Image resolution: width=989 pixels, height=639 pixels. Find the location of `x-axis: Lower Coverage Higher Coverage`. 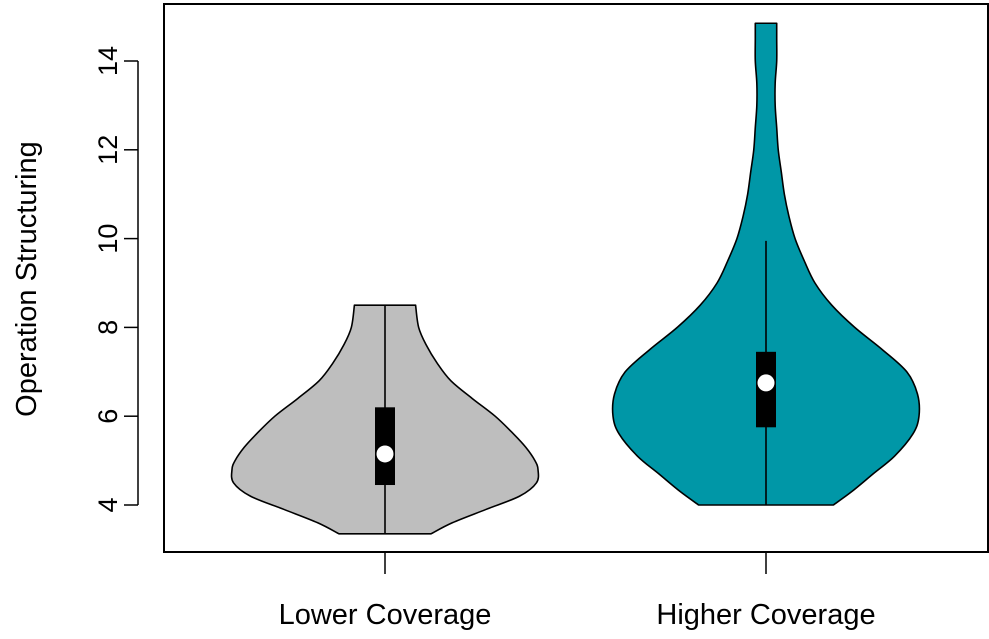

x-axis: Lower Coverage Higher Coverage is located at coordinates (577, 591).